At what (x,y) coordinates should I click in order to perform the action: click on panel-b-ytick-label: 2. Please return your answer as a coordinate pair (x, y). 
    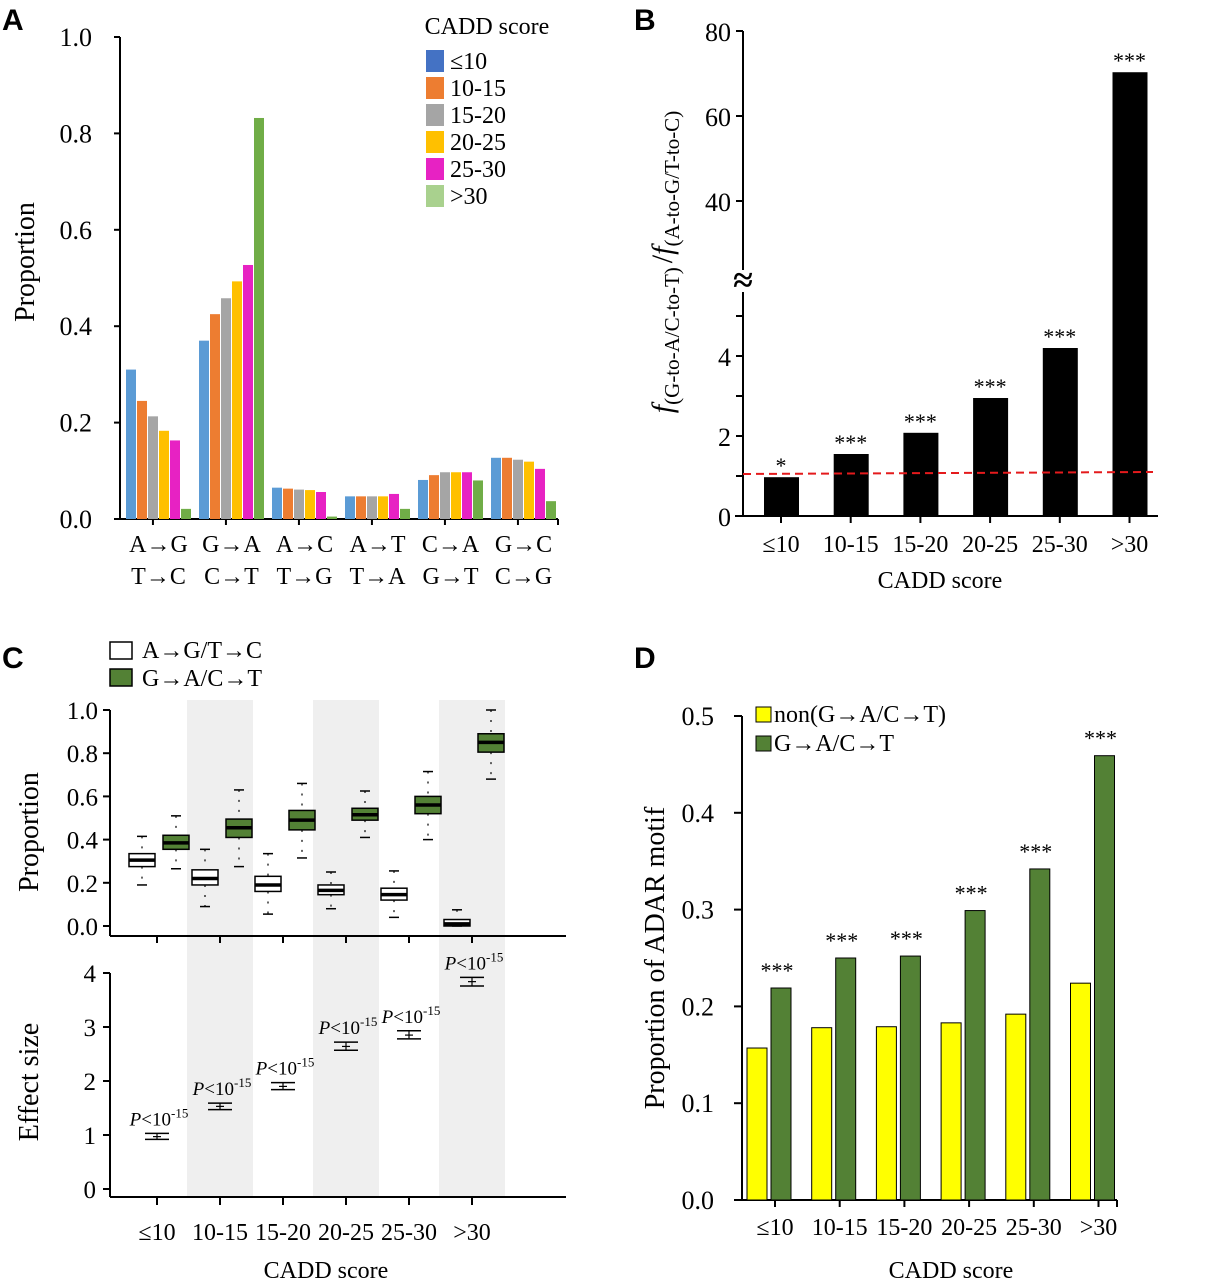
    Looking at the image, I should click on (724, 437).